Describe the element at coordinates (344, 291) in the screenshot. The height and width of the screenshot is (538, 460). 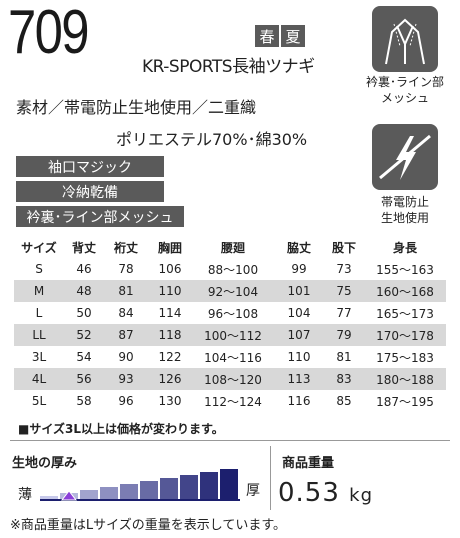
I see `size-cell: 75` at that location.